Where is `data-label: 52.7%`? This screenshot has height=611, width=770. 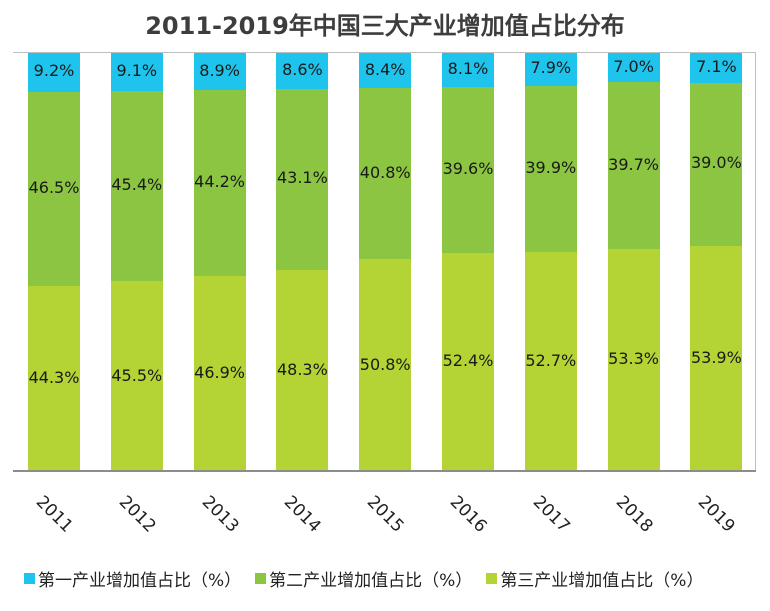 data-label: 52.7% is located at coordinates (551, 361).